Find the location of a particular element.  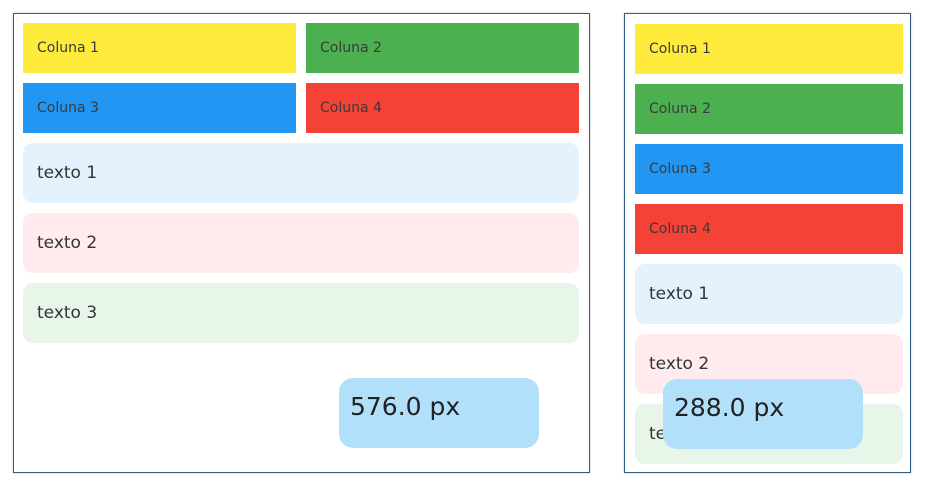

width-badge-label: 288.0 px is located at coordinates (729, 407).